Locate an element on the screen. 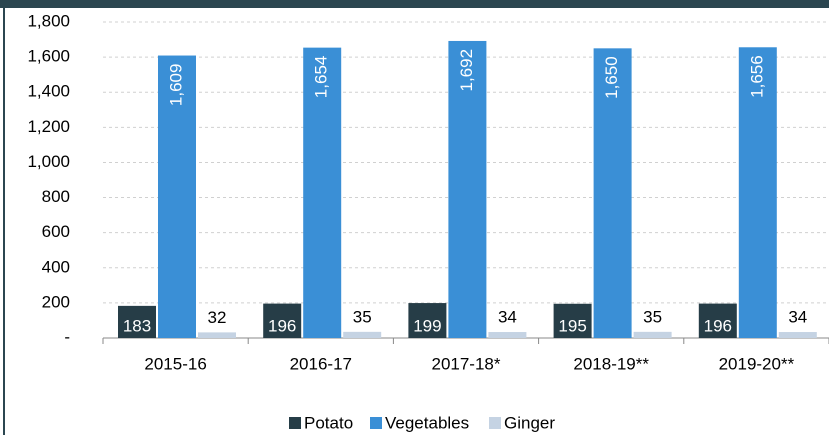  data-label: 1,656 is located at coordinates (756, 76).